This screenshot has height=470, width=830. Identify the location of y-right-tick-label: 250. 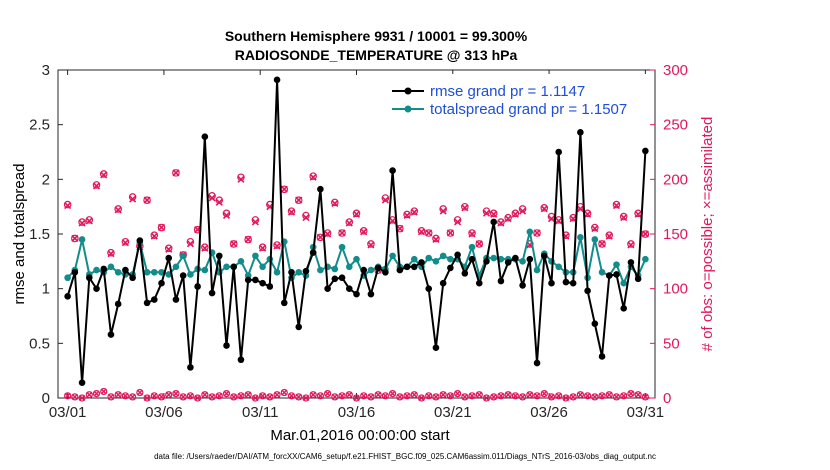
(675, 125).